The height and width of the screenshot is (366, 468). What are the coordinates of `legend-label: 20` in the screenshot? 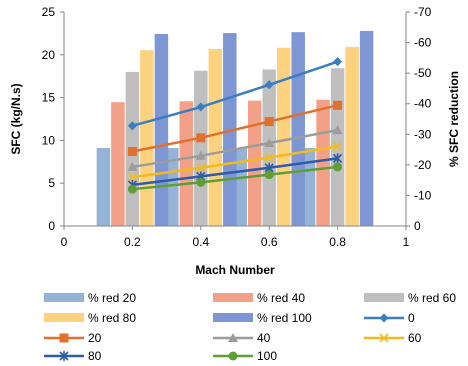 It's located at (95, 338).